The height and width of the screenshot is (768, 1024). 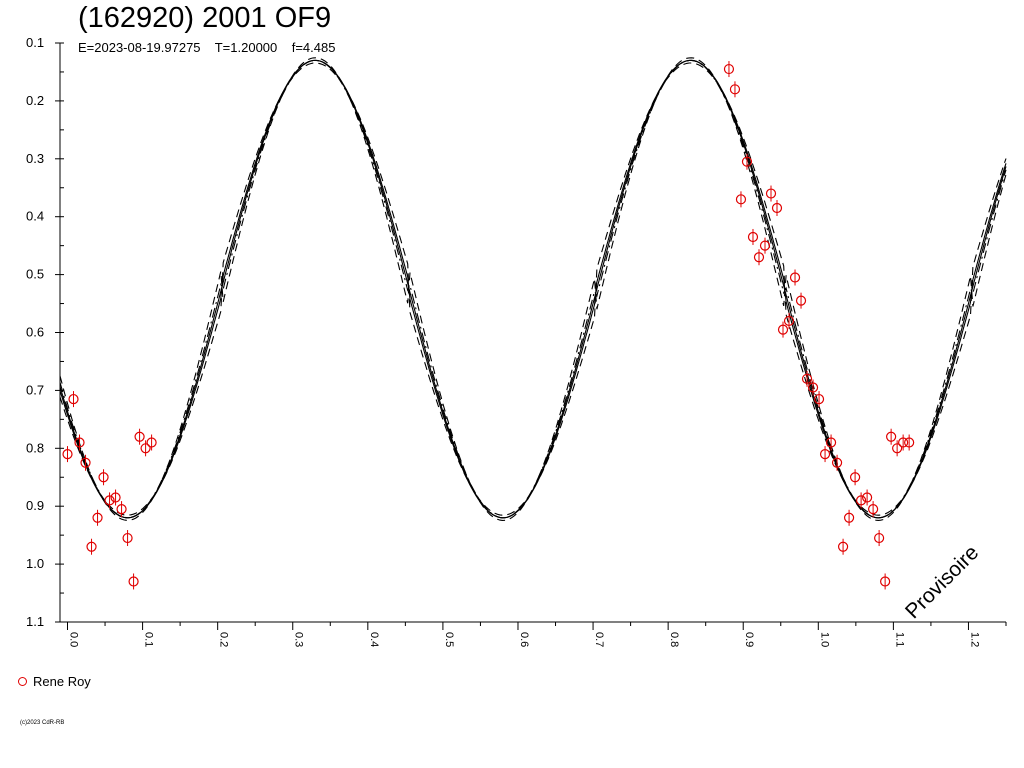 What do you see at coordinates (35, 621) in the screenshot?
I see `y-tick-label: 1.1` at bounding box center [35, 621].